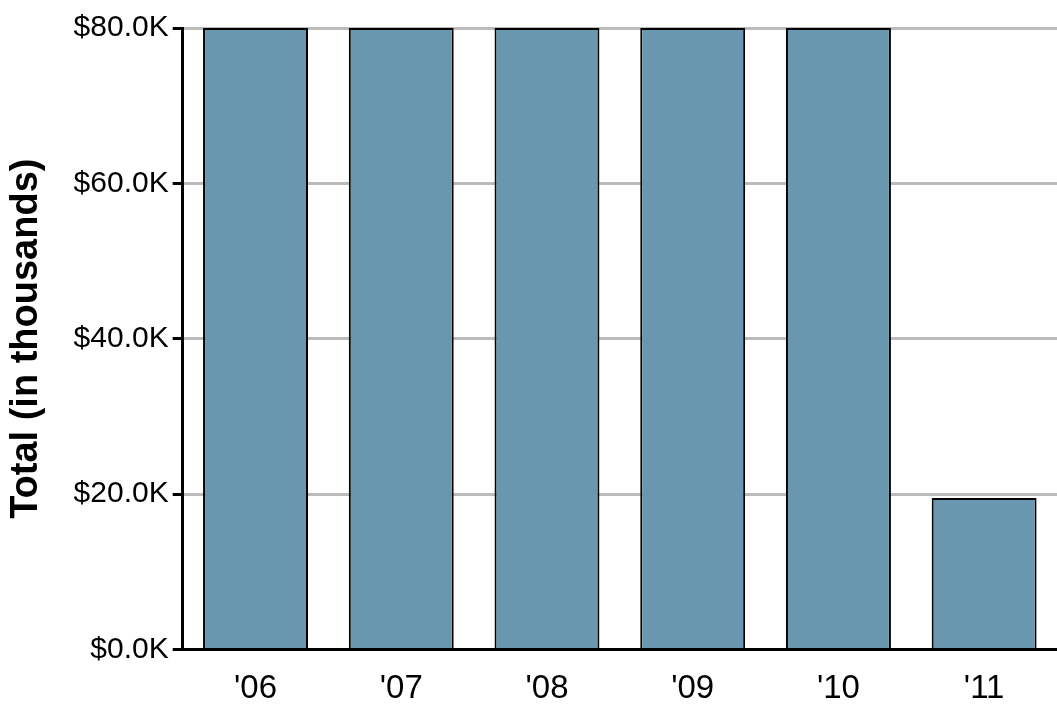 Image resolution: width=1057 pixels, height=715 pixels. Describe the element at coordinates (256, 687) in the screenshot. I see `x-tick-label: '06` at that location.